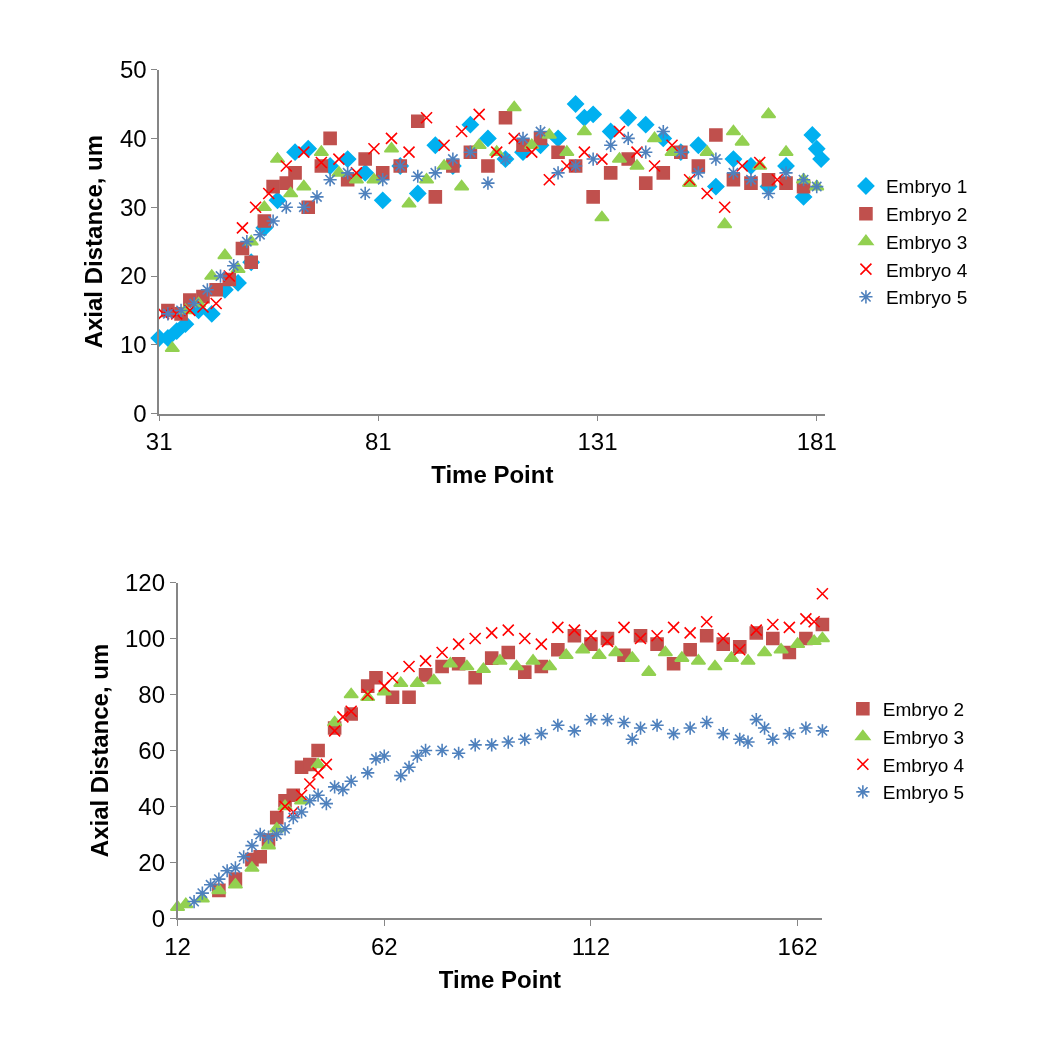  I want to click on x-tick-label: 62, so click(384, 946).